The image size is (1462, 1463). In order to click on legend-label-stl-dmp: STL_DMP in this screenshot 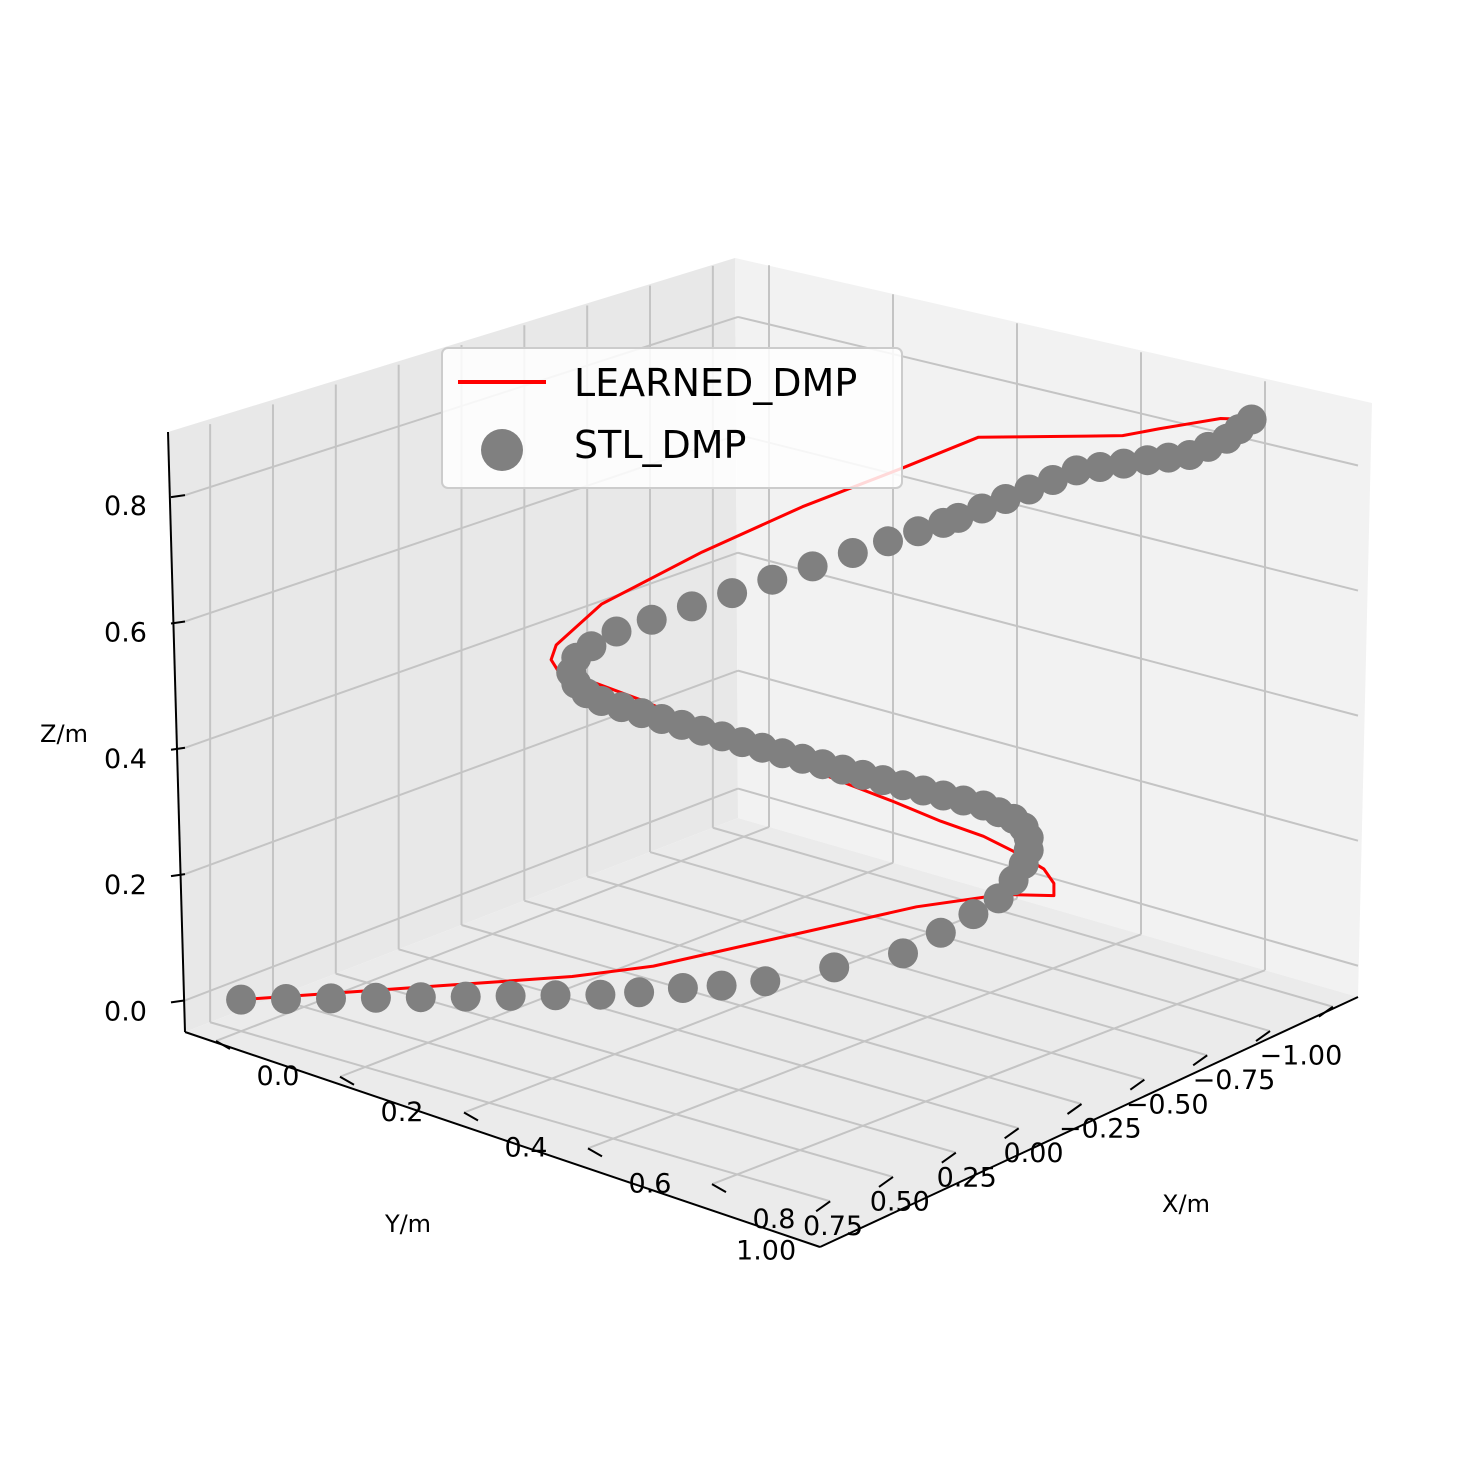, I will do `click(660, 445)`.